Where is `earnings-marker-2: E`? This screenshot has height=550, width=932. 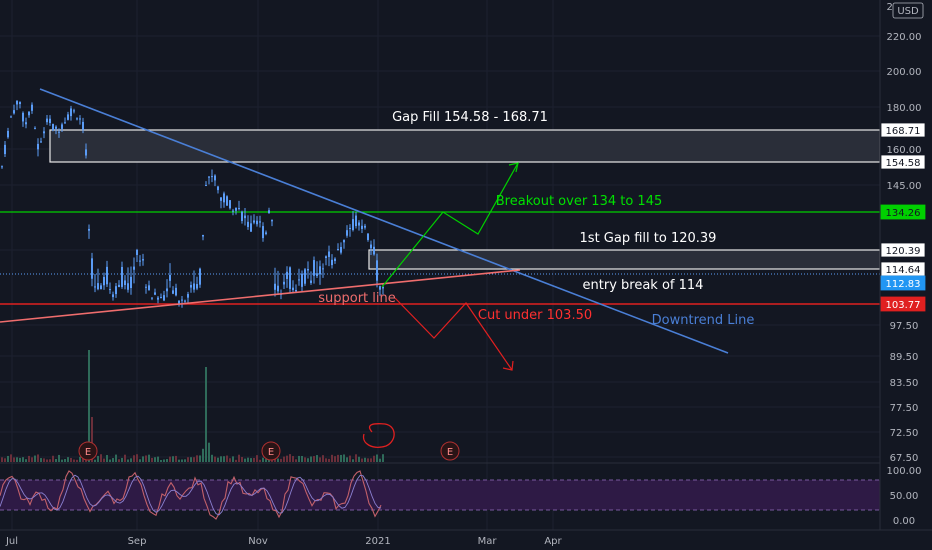
earnings-marker-2: E is located at coordinates (271, 451).